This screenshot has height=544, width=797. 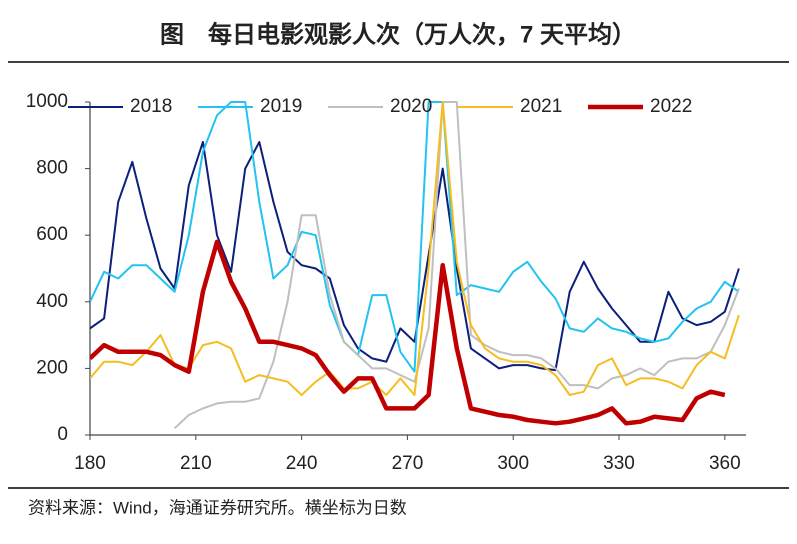 I want to click on y-tick-label: 800, so click(x=52, y=168).